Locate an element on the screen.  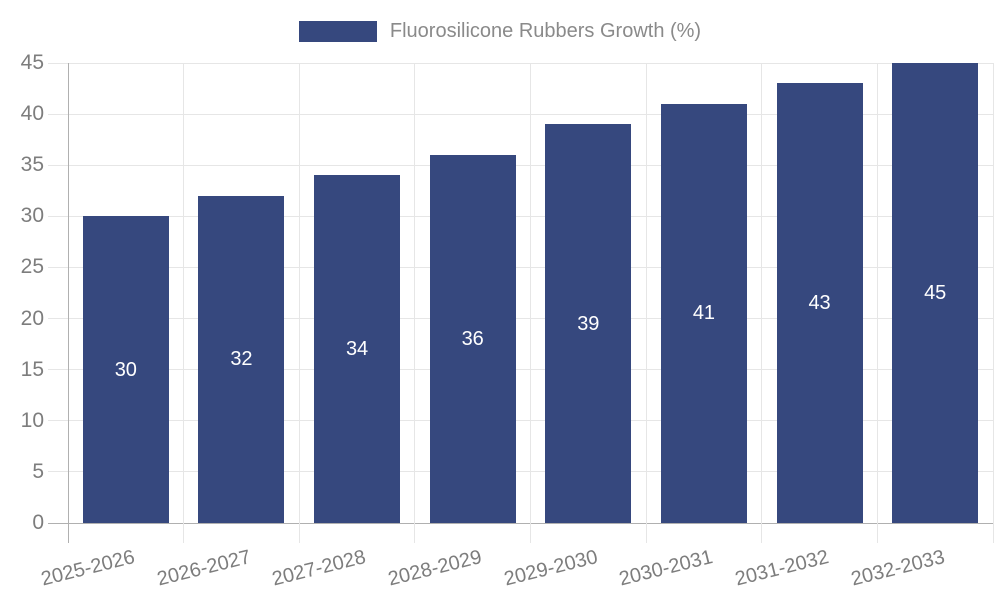
y-axis-tick-label: 0 is located at coordinates (38, 522).